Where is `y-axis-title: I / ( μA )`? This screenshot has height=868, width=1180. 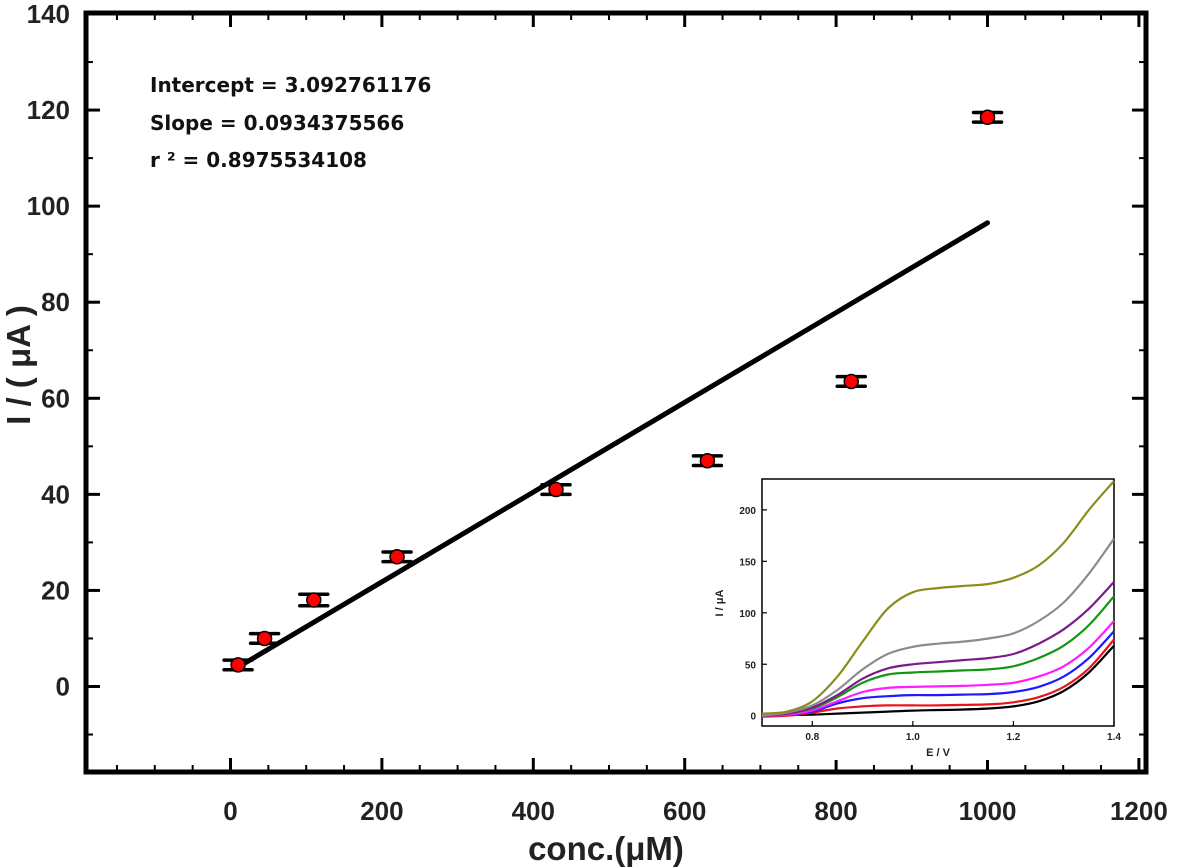
y-axis-title: I / ( μA ) is located at coordinates (18, 365).